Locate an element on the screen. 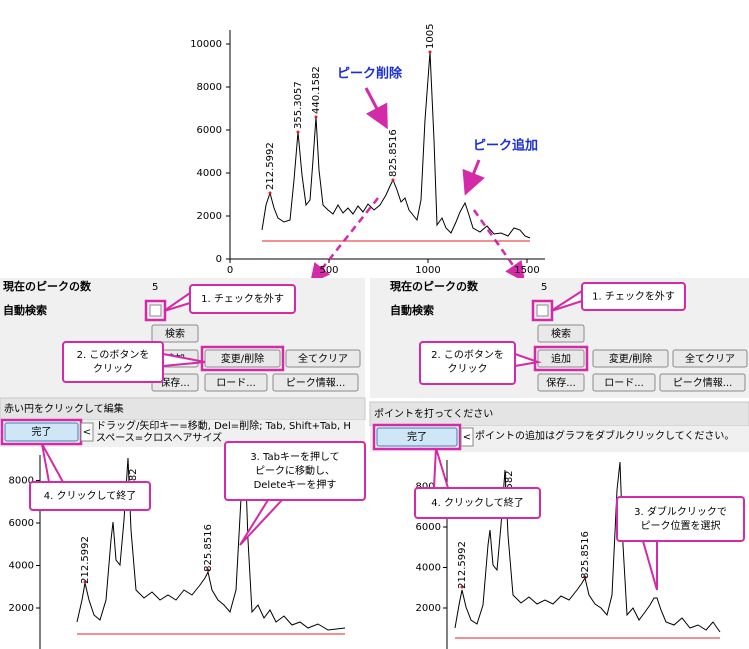 The height and width of the screenshot is (649, 749). button-label: 追加 is located at coordinates (561, 358).